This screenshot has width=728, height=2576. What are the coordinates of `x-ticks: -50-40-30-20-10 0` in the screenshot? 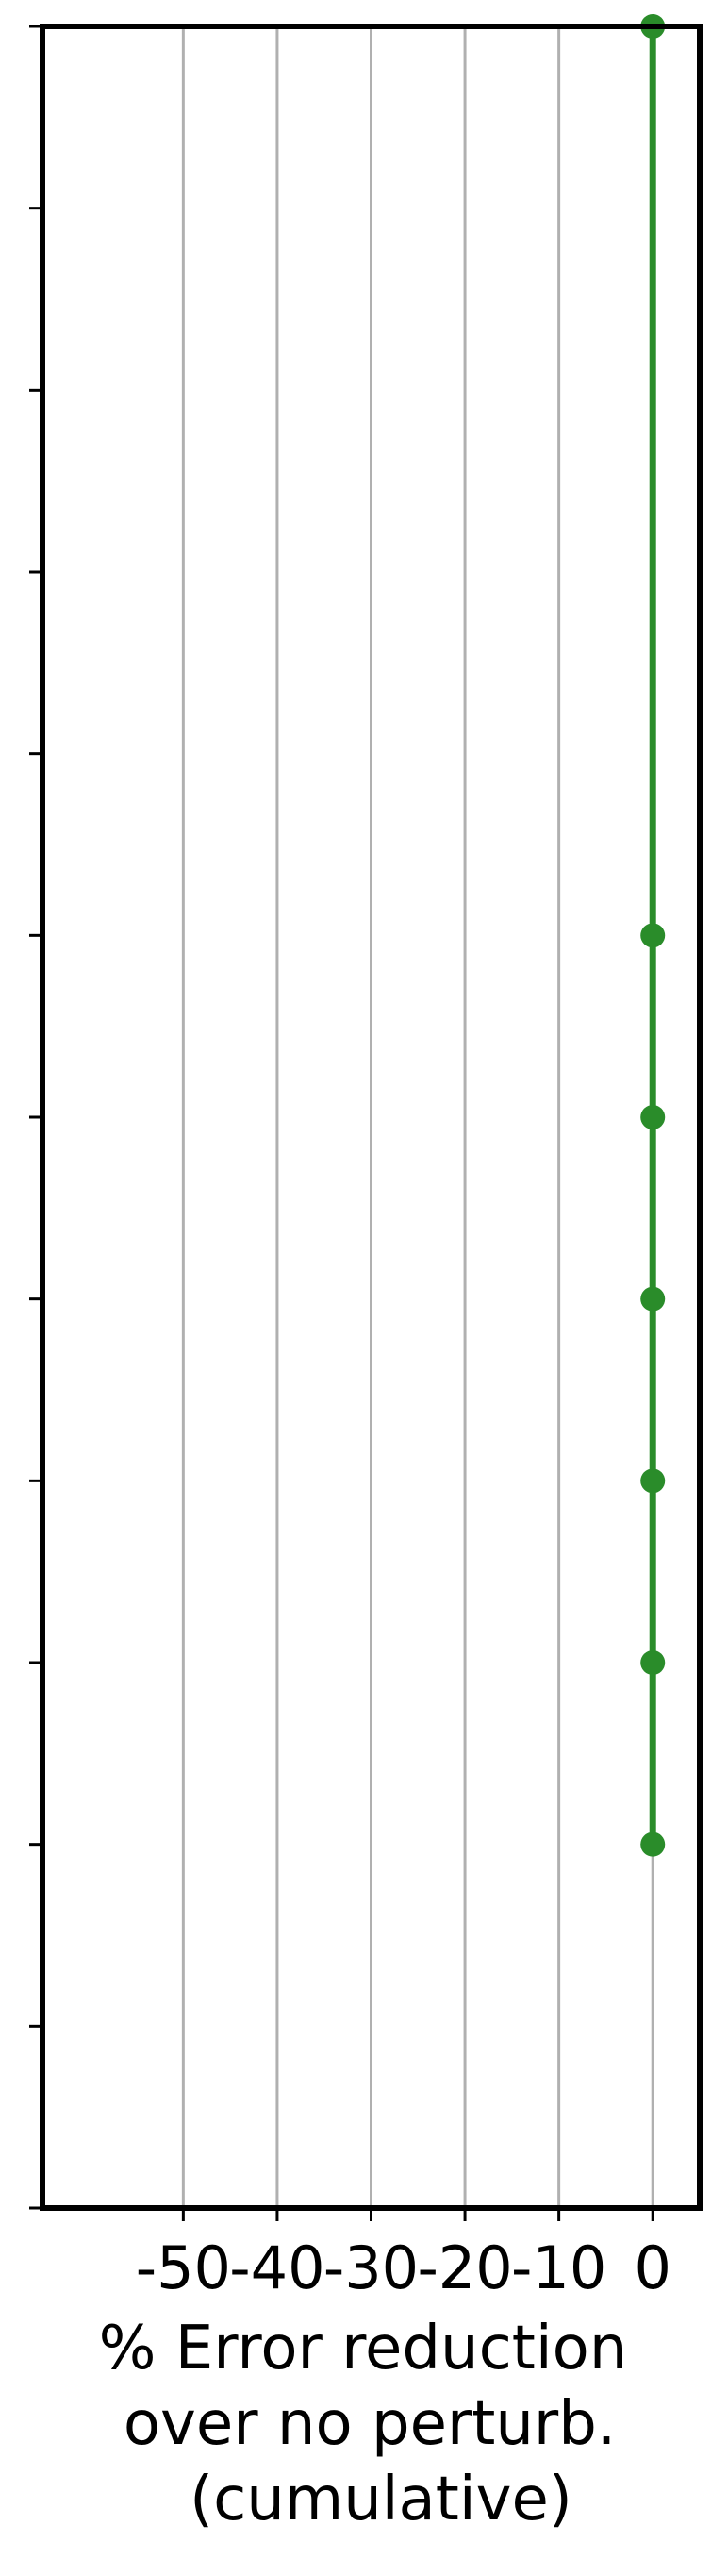 It's located at (403, 2255).